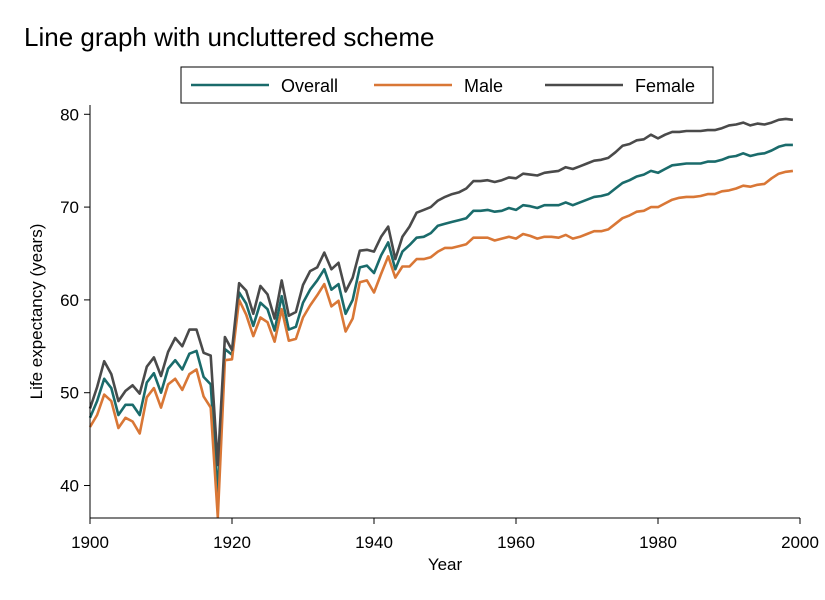 This screenshot has height=600, width=825. What do you see at coordinates (516, 542) in the screenshot?
I see `x-tick-label: 1960` at bounding box center [516, 542].